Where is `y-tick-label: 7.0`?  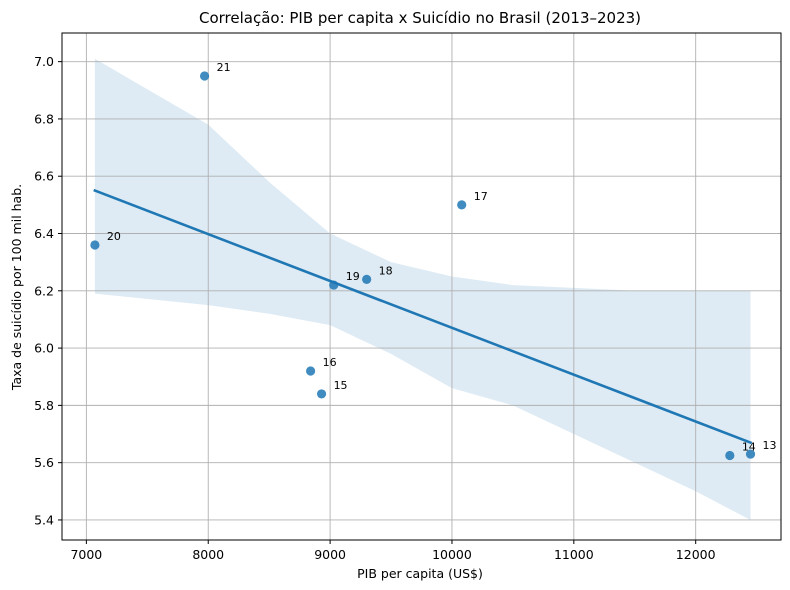
y-tick-label: 7.0 is located at coordinates (44, 61).